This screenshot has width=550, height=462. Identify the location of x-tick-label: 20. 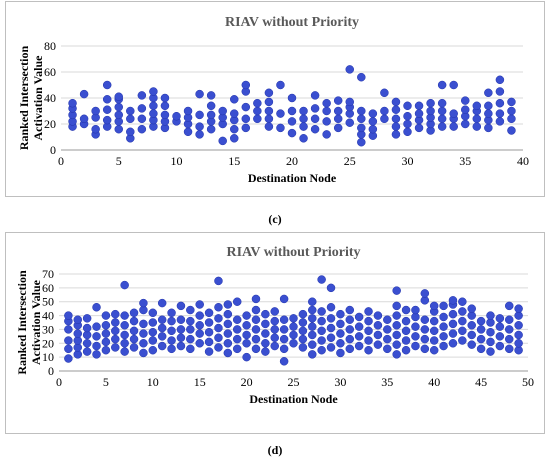
(247, 382).